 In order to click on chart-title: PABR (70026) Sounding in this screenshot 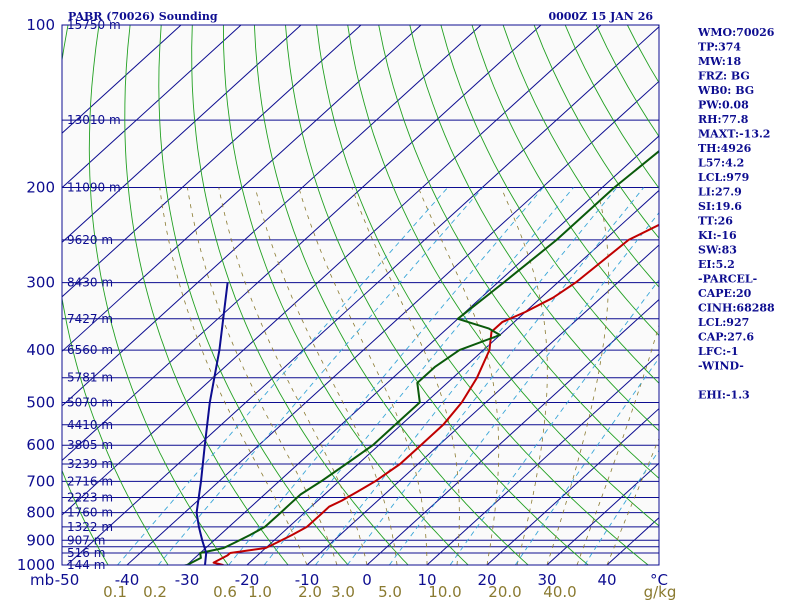, I will do `click(143, 16)`.